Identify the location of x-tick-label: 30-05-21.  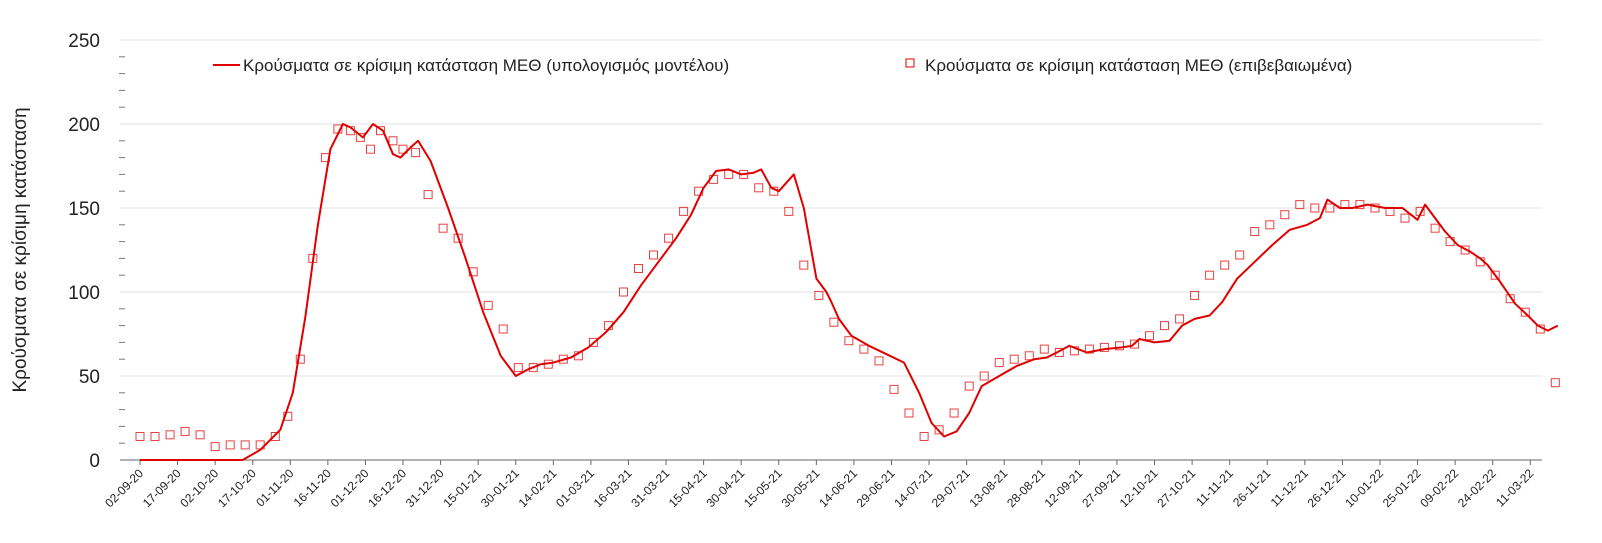
(801, 488).